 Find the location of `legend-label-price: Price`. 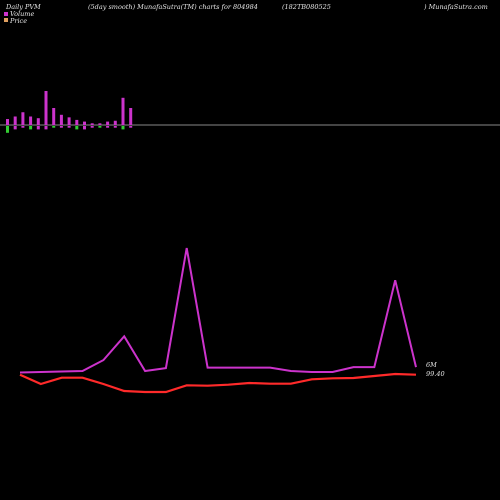

legend-label-price: Price is located at coordinates (18, 21).